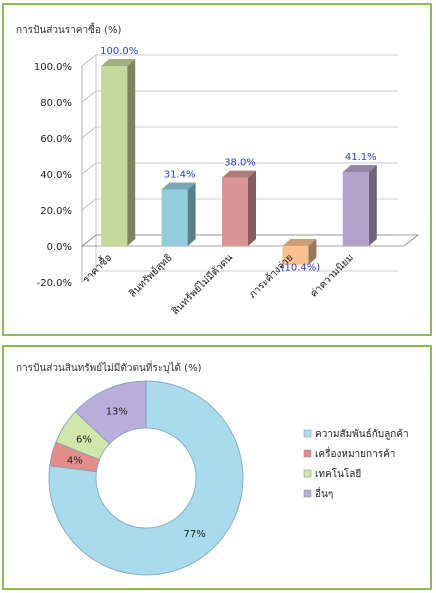 The width and height of the screenshot is (436, 593). I want to click on bar-data-label: 100.0%, so click(119, 51).